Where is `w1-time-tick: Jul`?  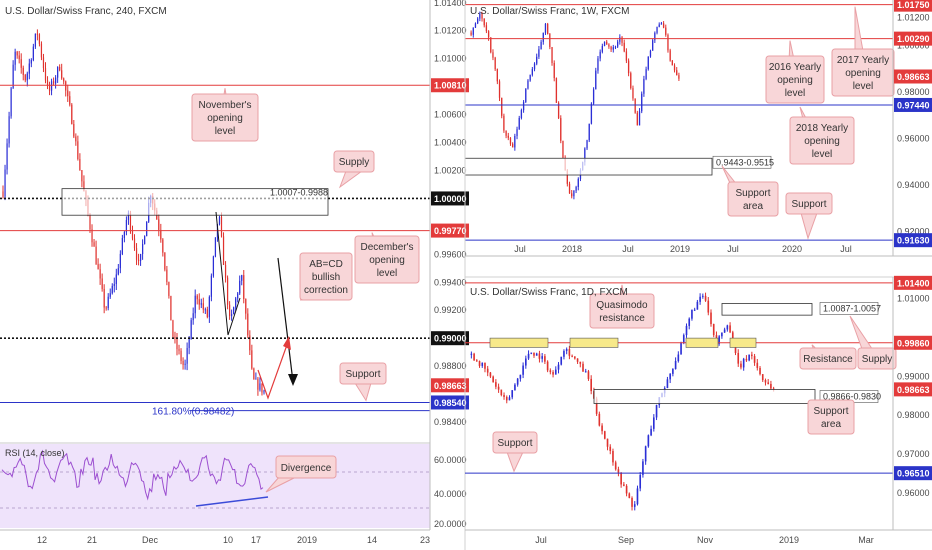 w1-time-tick: Jul is located at coordinates (520, 249).